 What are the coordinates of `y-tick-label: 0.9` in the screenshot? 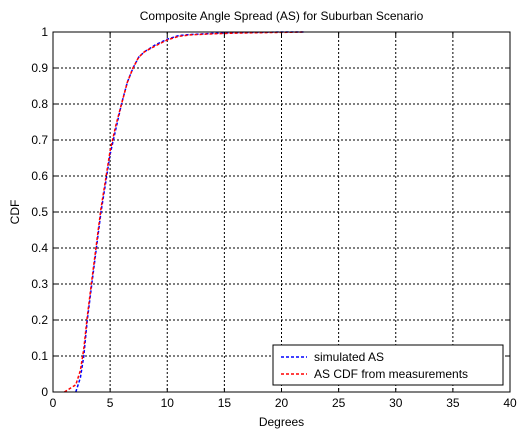 It's located at (39, 68).